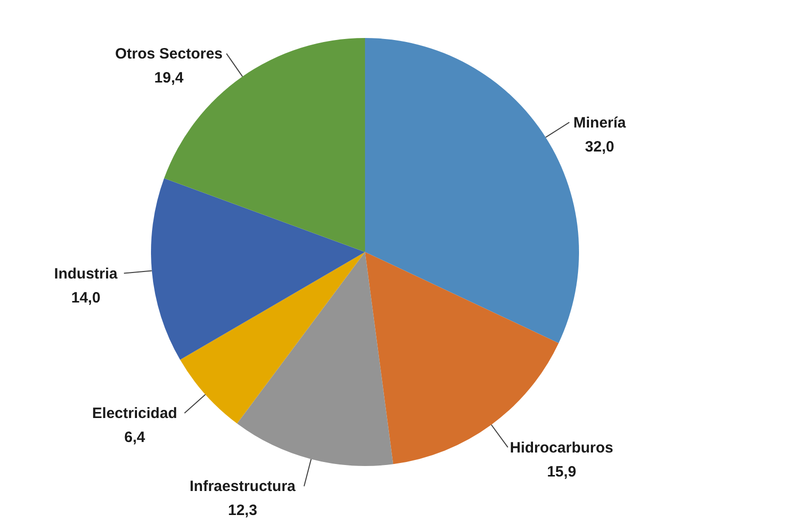  Describe the element at coordinates (86, 273) in the screenshot. I see `slice-label: Industria` at that location.